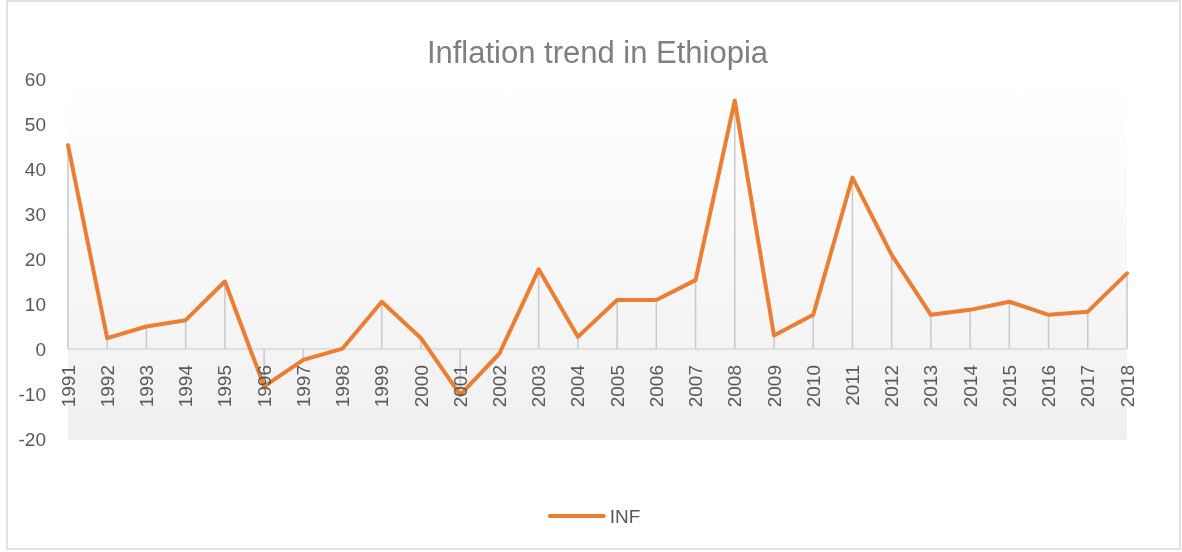 This screenshot has height=552, width=1182. I want to click on x-tick-label: 2001, so click(460, 386).